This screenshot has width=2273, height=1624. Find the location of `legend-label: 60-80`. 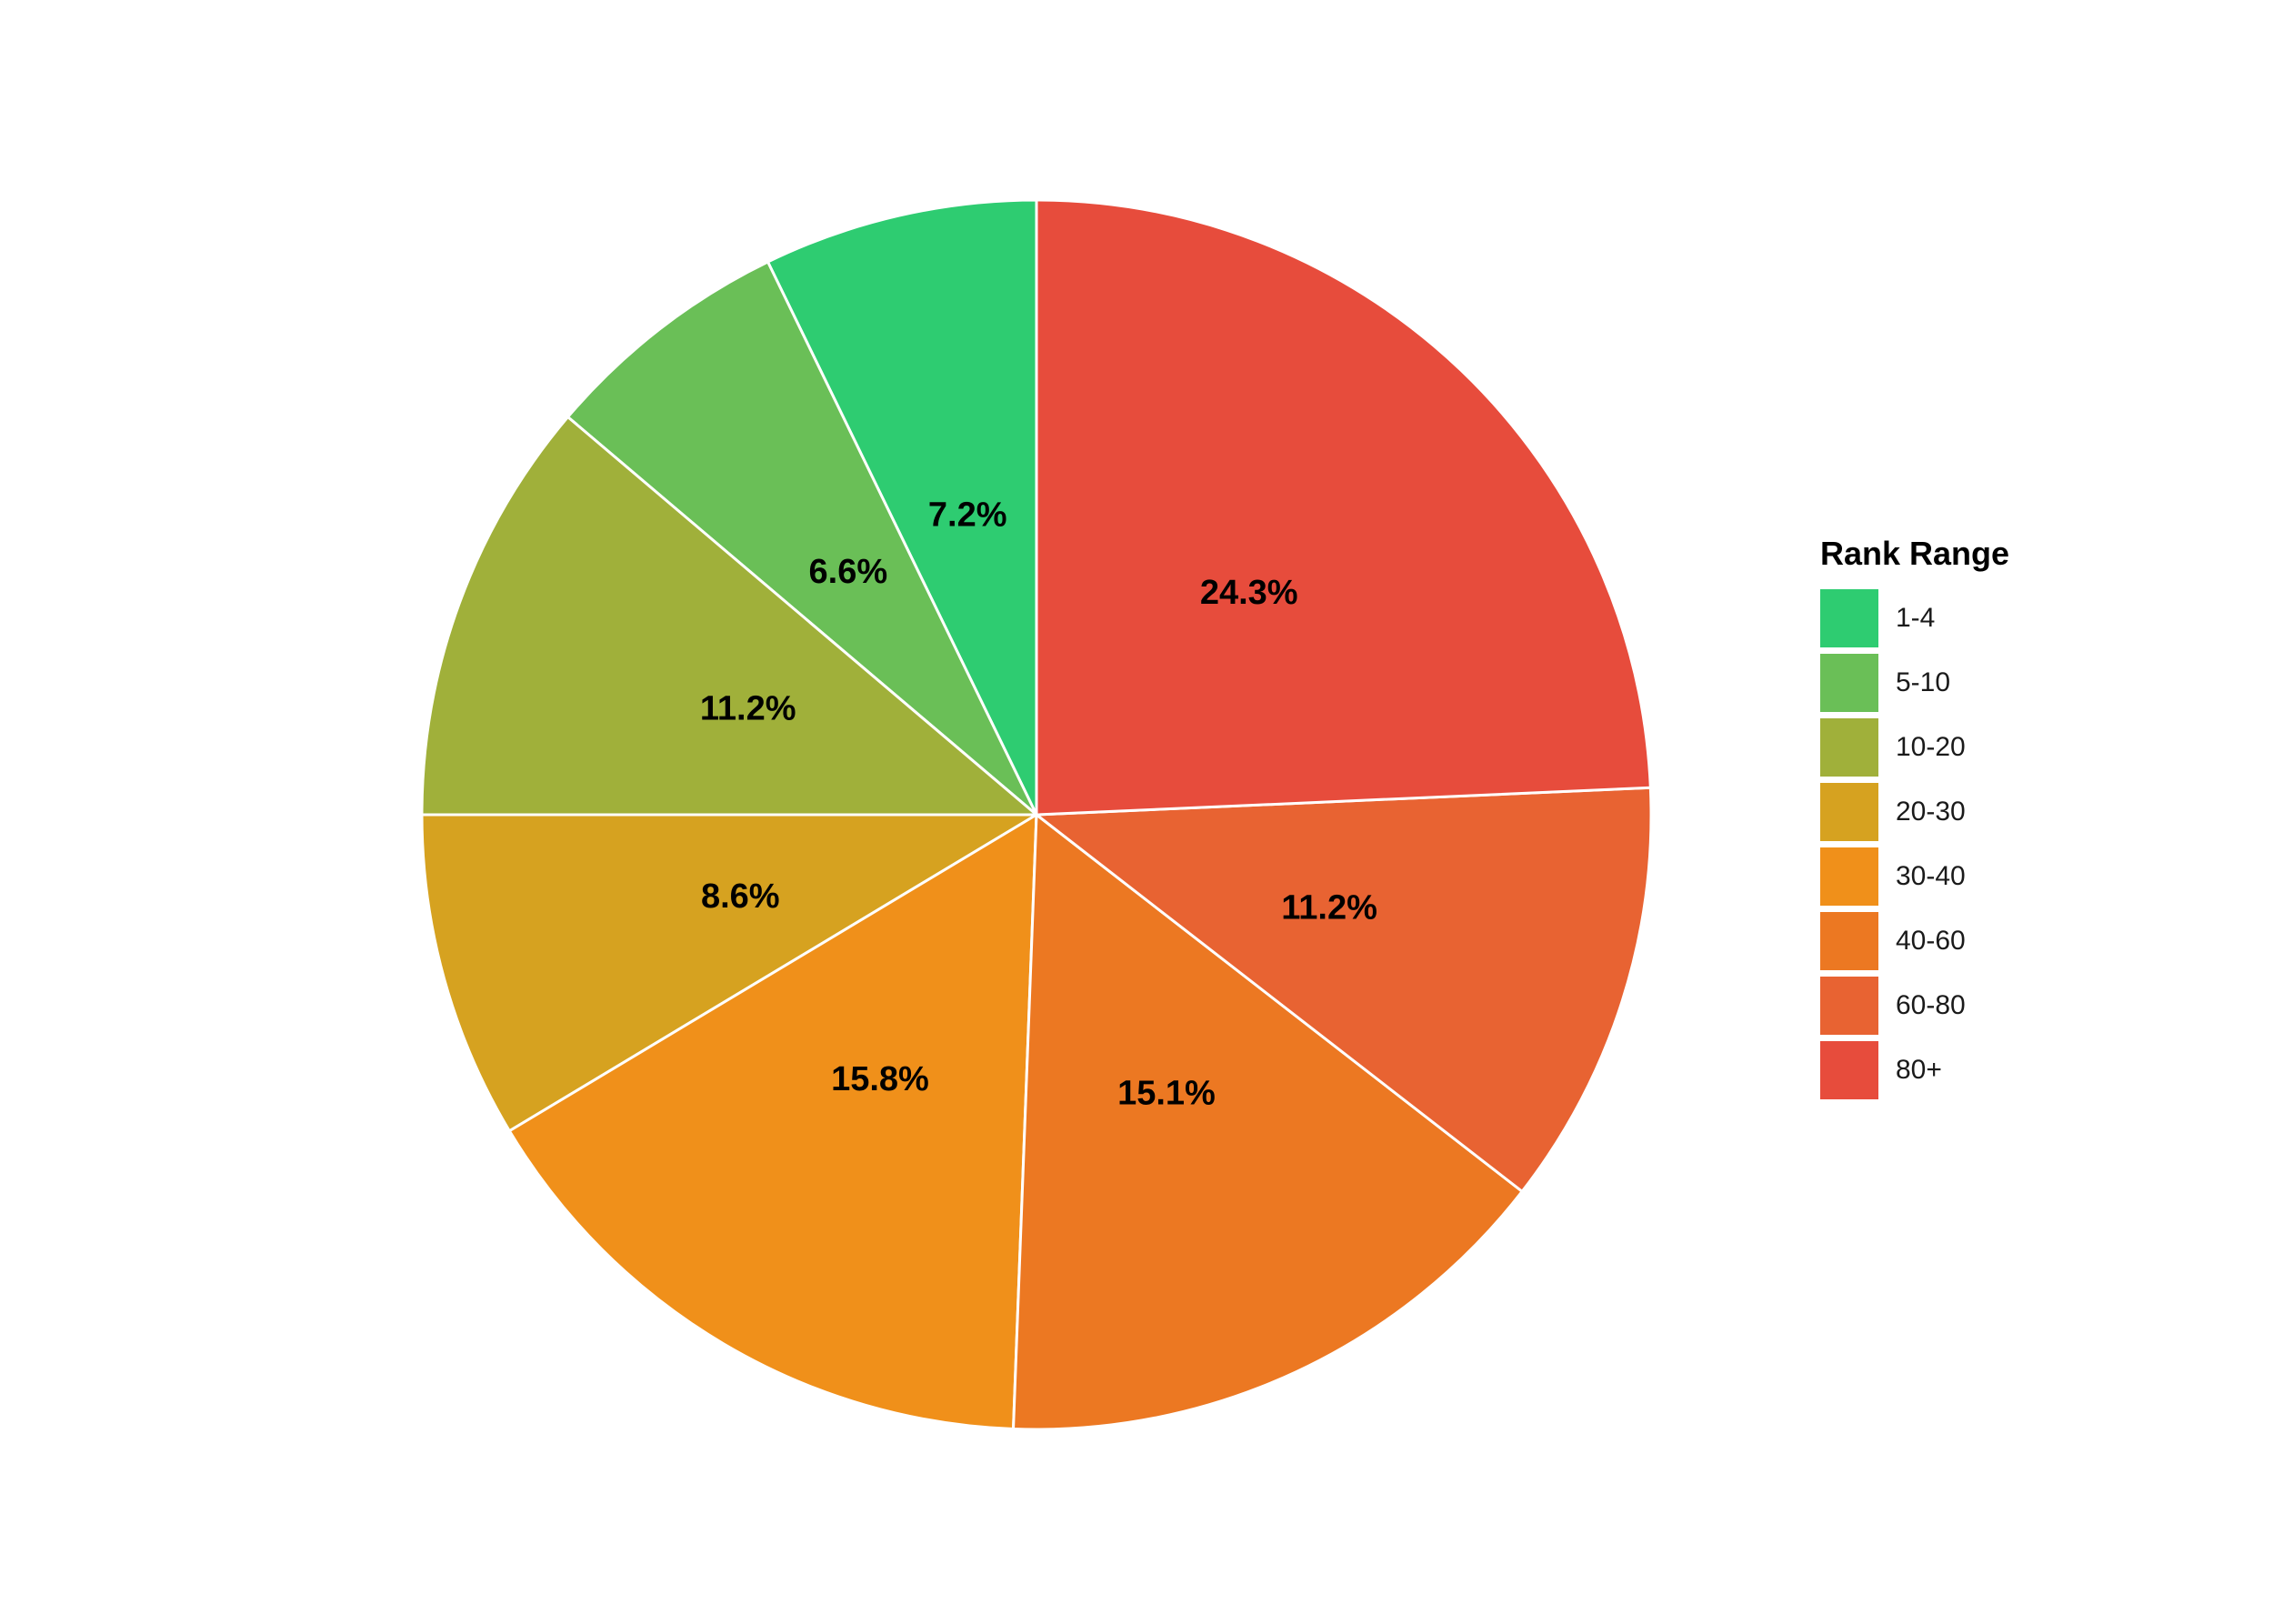

legend-label: 60-80 is located at coordinates (1931, 1004).